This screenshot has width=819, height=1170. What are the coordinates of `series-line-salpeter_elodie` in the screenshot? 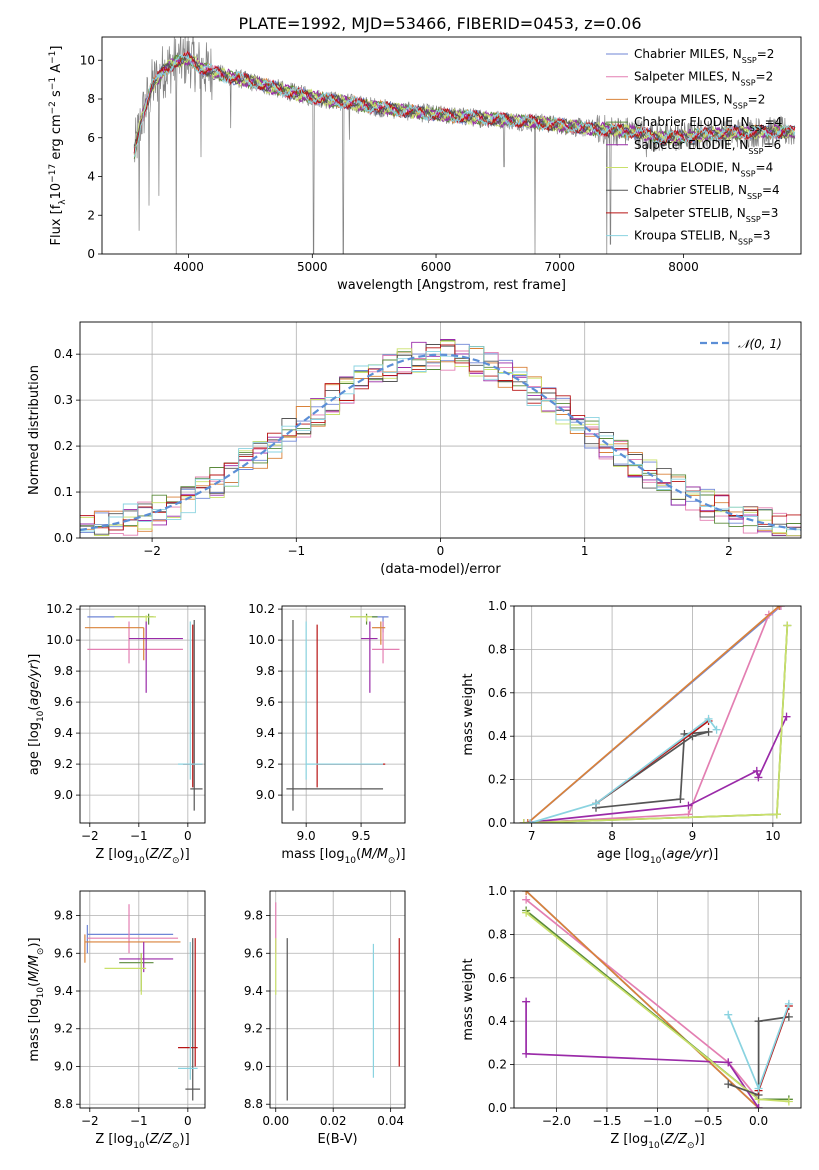 It's located at (642, 1054).